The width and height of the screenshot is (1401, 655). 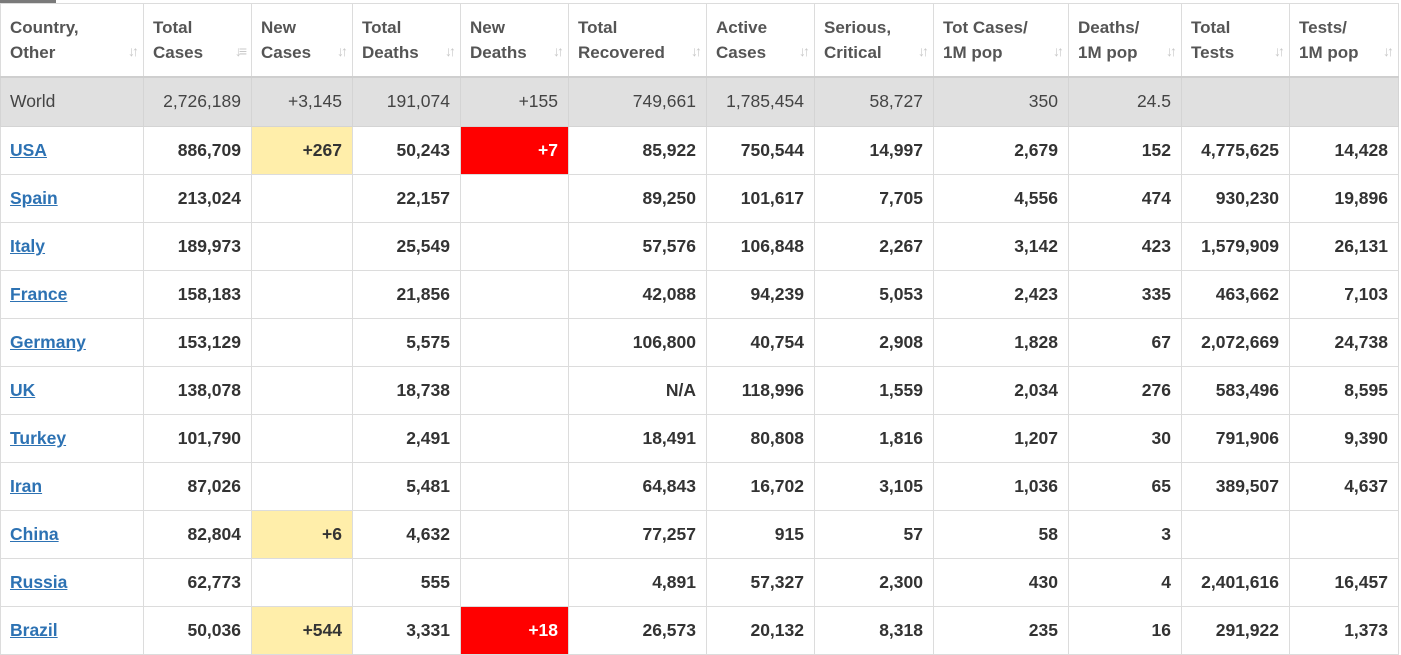 I want to click on column-header-serious-critical: Serious, Critical ↓↑, so click(x=874, y=40).